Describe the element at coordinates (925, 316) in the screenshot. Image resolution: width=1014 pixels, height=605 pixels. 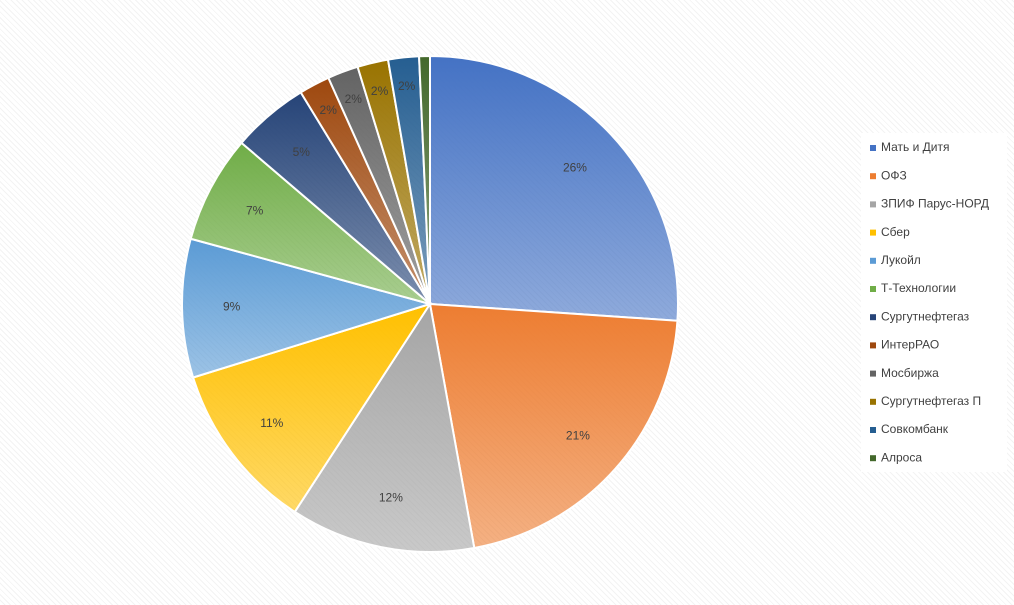
I see `legend-label: Сургутнефтегаз` at that location.